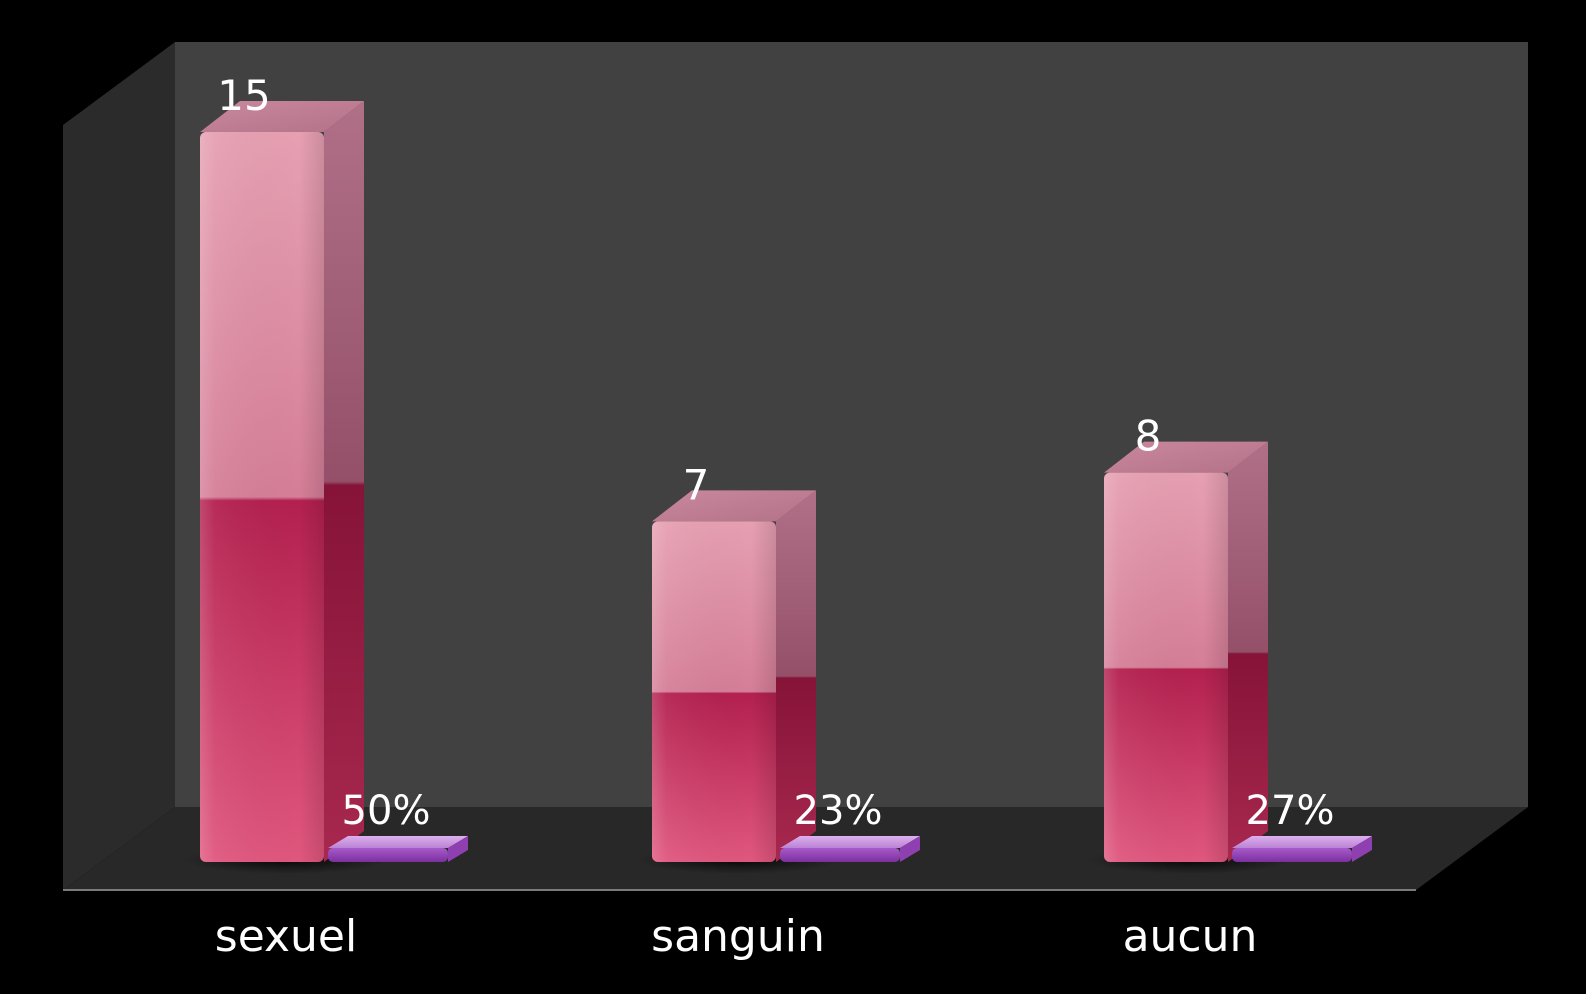 Image resolution: width=1586 pixels, height=994 pixels. What do you see at coordinates (696, 484) in the screenshot?
I see `bar-value-label: 7` at bounding box center [696, 484].